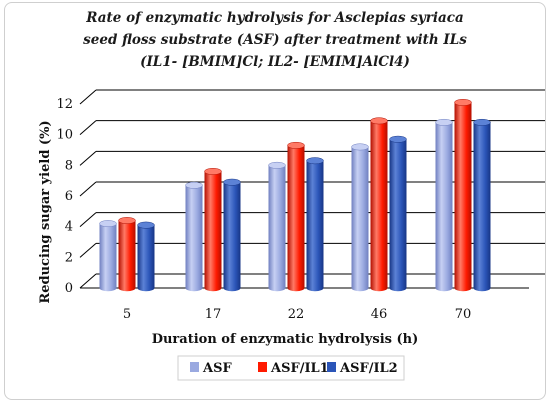  Describe the element at coordinates (45, 211) in the screenshot. I see `y-axis-title: Reducing sugar yield (%)` at that location.